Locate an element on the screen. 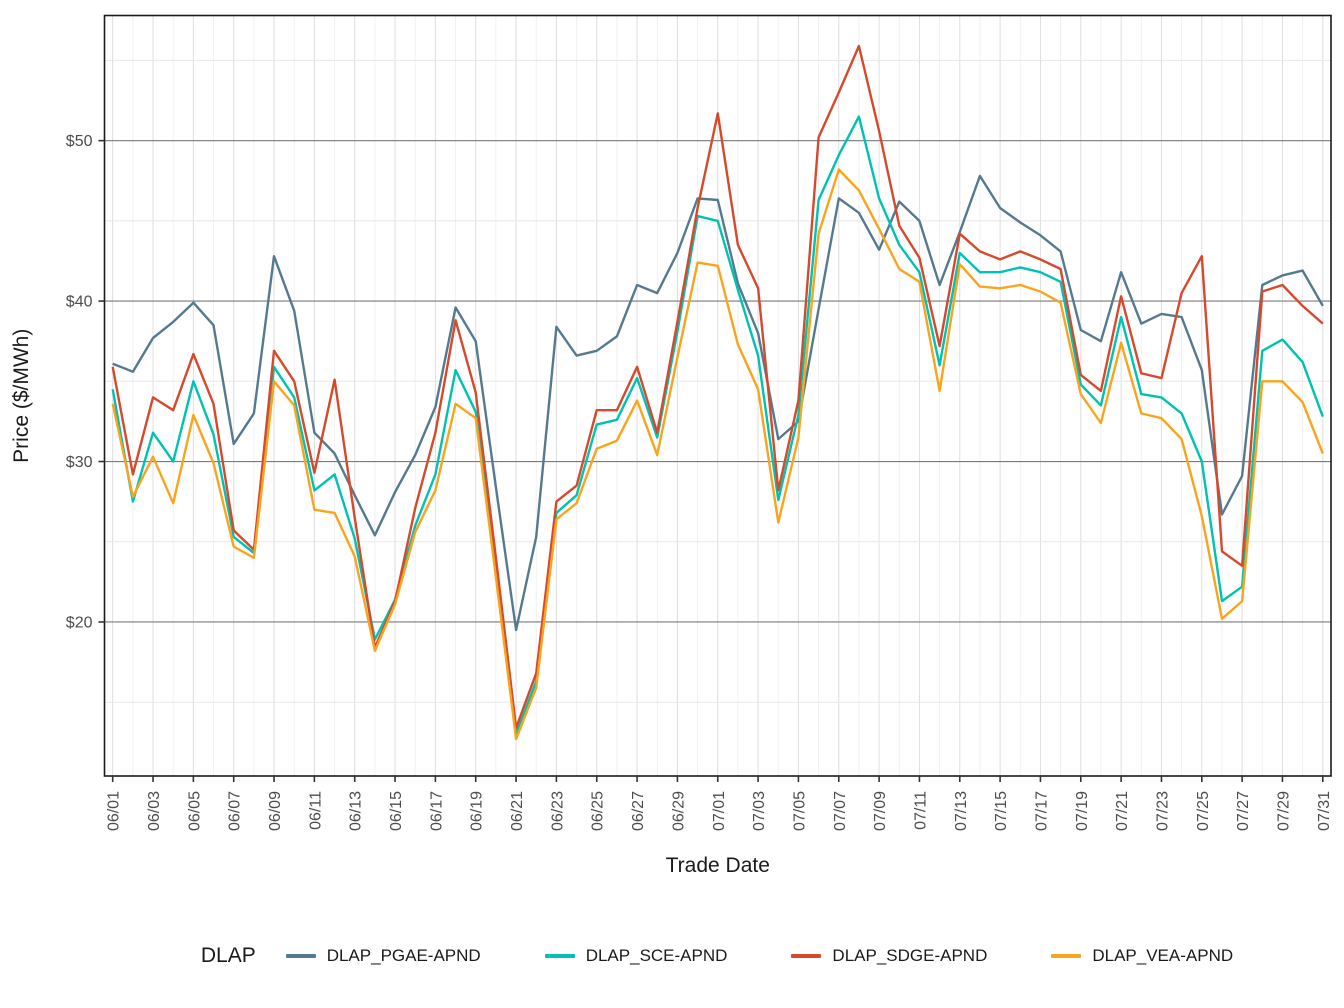 This screenshot has height=1008, width=1344. x-tick-label: 06/15 is located at coordinates (396, 811).